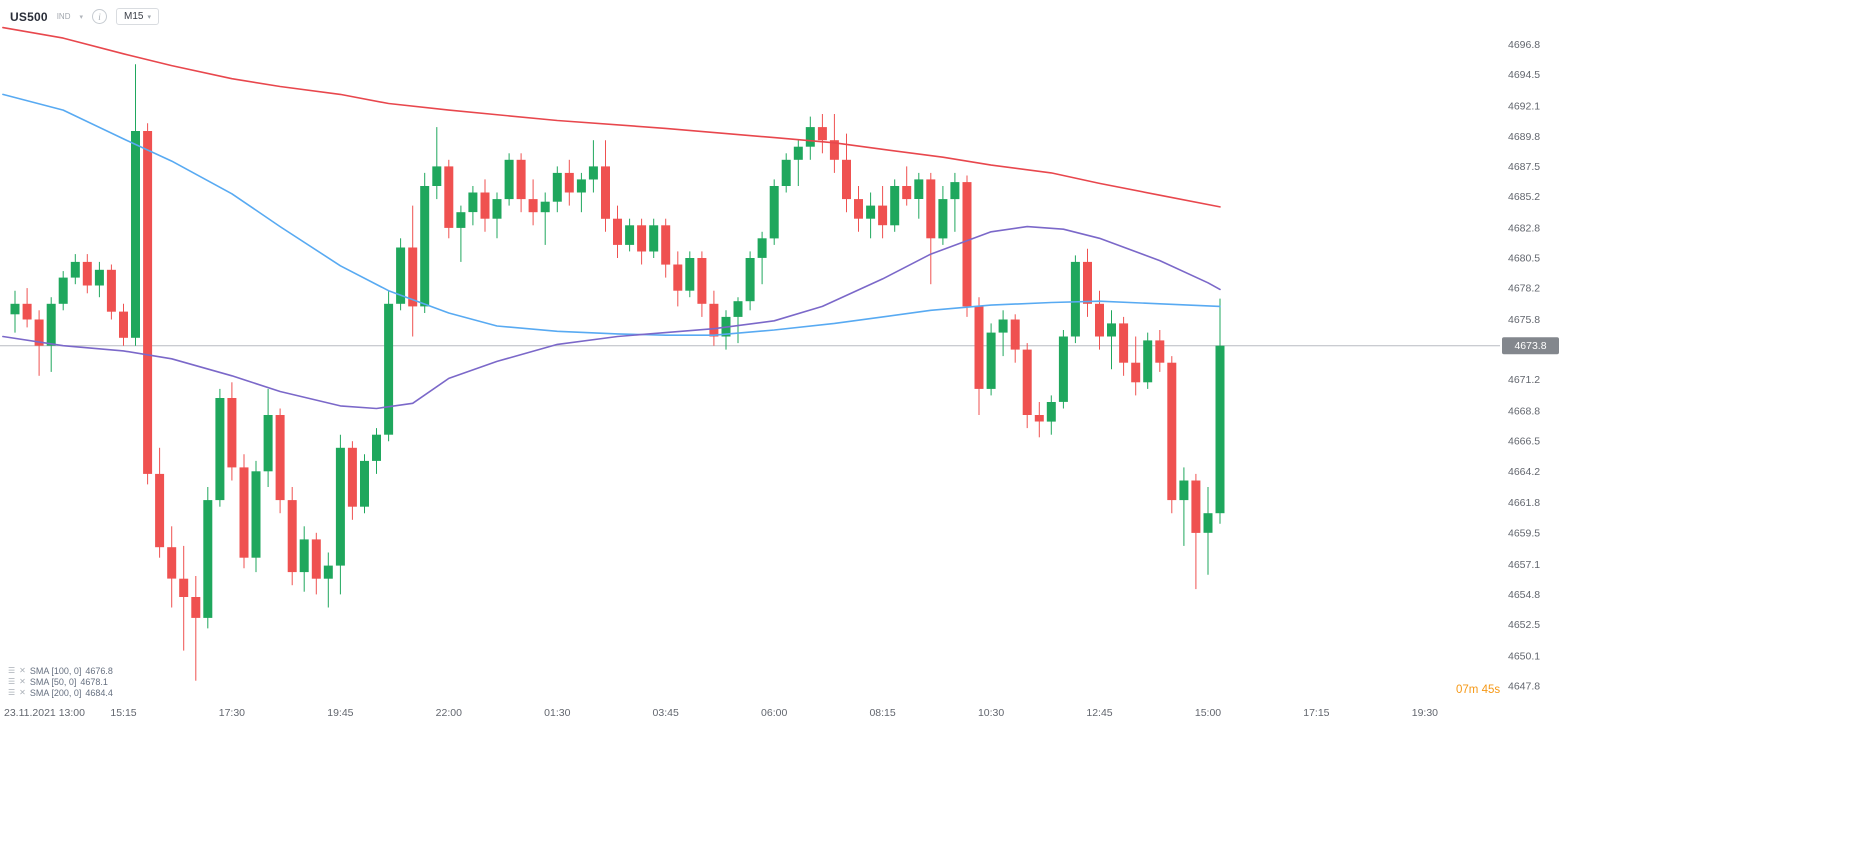 This screenshot has height=865, width=1866. I want to click on time-axis-label: 15:00, so click(1208, 713).